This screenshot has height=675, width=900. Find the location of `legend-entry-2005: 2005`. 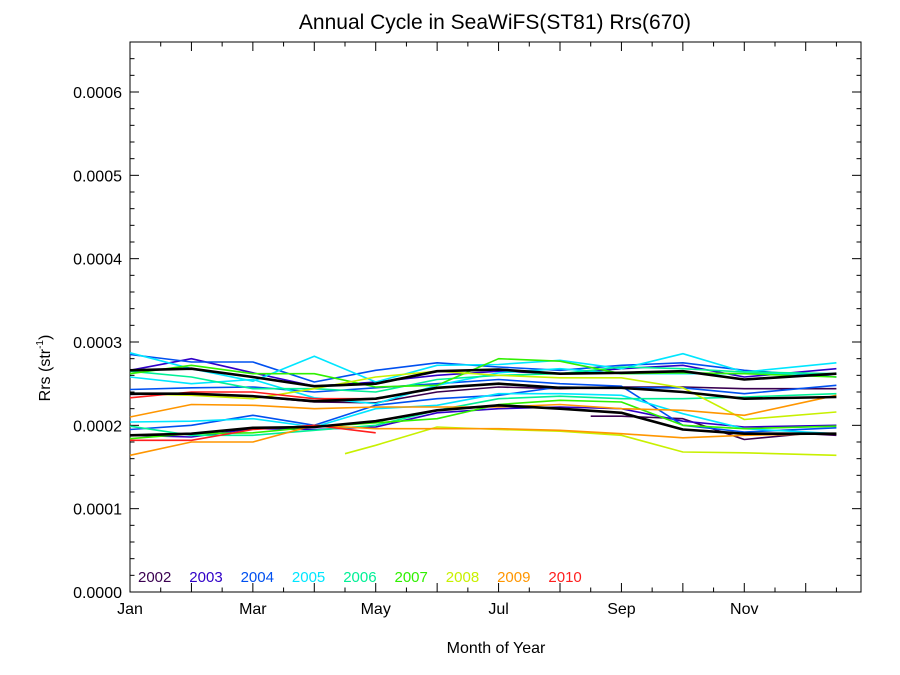

legend-entry-2005: 2005 is located at coordinates (308, 577).